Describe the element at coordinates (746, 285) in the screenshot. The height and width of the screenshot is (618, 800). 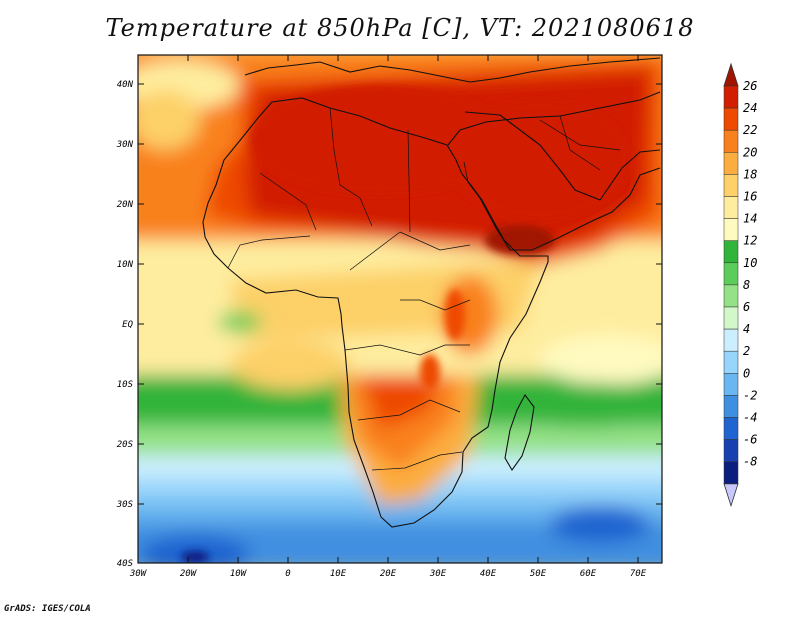
I see `colorbar-label: 8` at that location.